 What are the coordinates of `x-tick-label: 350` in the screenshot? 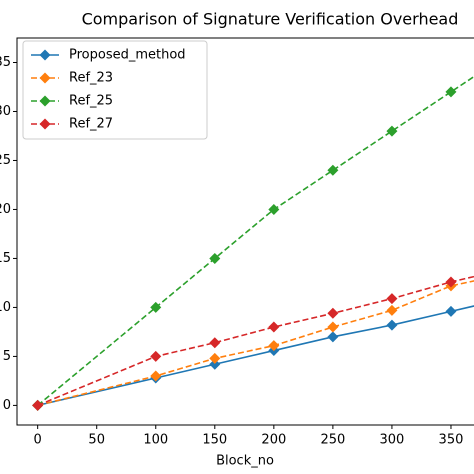 It's located at (451, 440).